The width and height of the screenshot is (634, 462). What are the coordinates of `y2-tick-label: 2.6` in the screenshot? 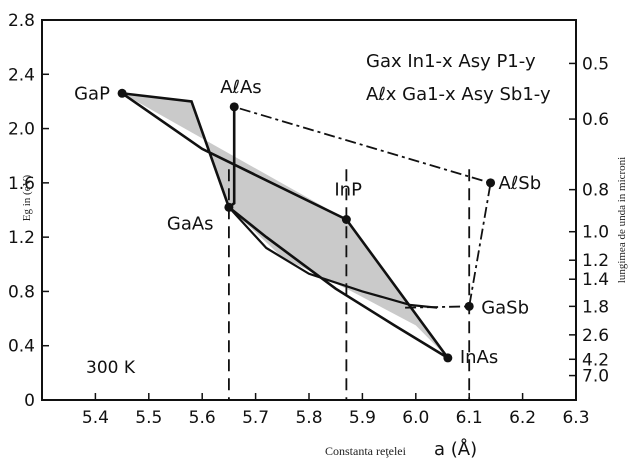 It's located at (595, 336).